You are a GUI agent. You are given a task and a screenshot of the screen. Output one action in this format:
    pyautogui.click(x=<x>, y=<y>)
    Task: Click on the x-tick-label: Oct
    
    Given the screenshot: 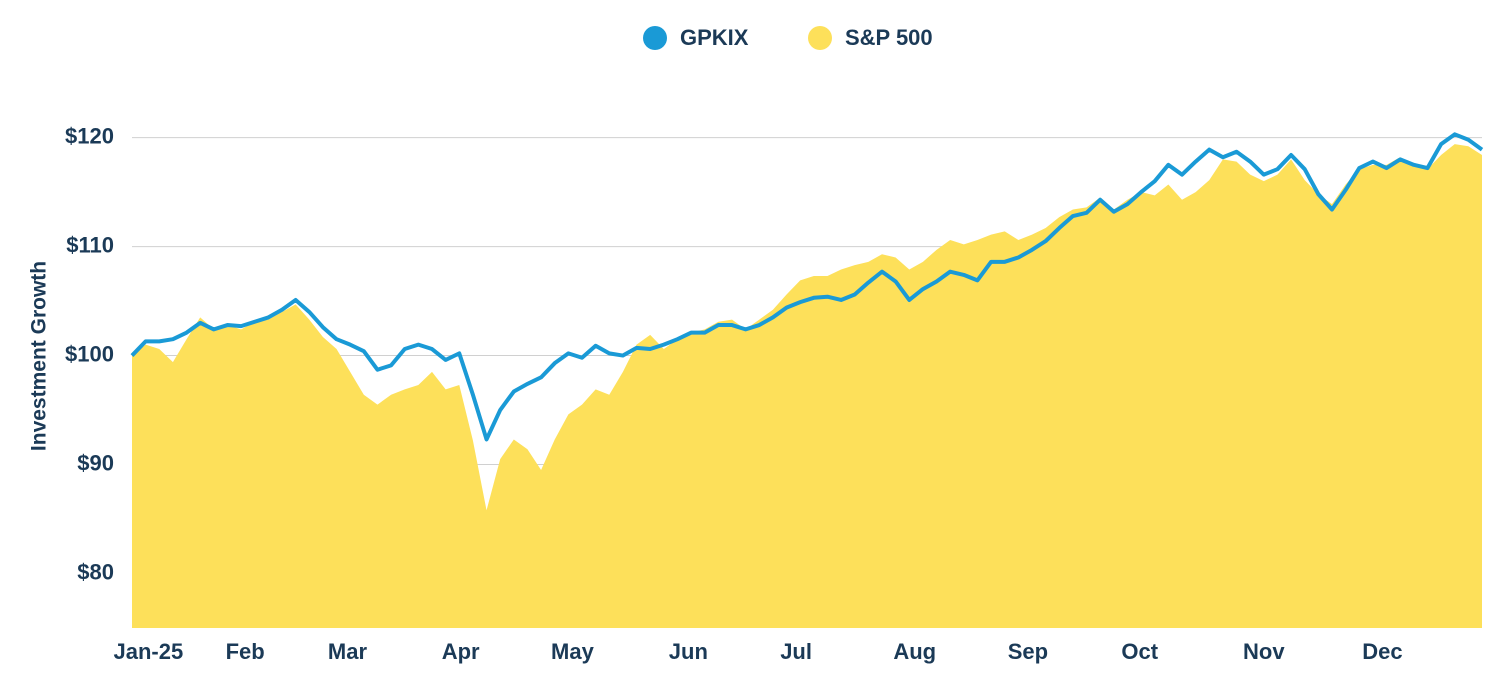 What is the action you would take?
    pyautogui.click(x=1139, y=651)
    